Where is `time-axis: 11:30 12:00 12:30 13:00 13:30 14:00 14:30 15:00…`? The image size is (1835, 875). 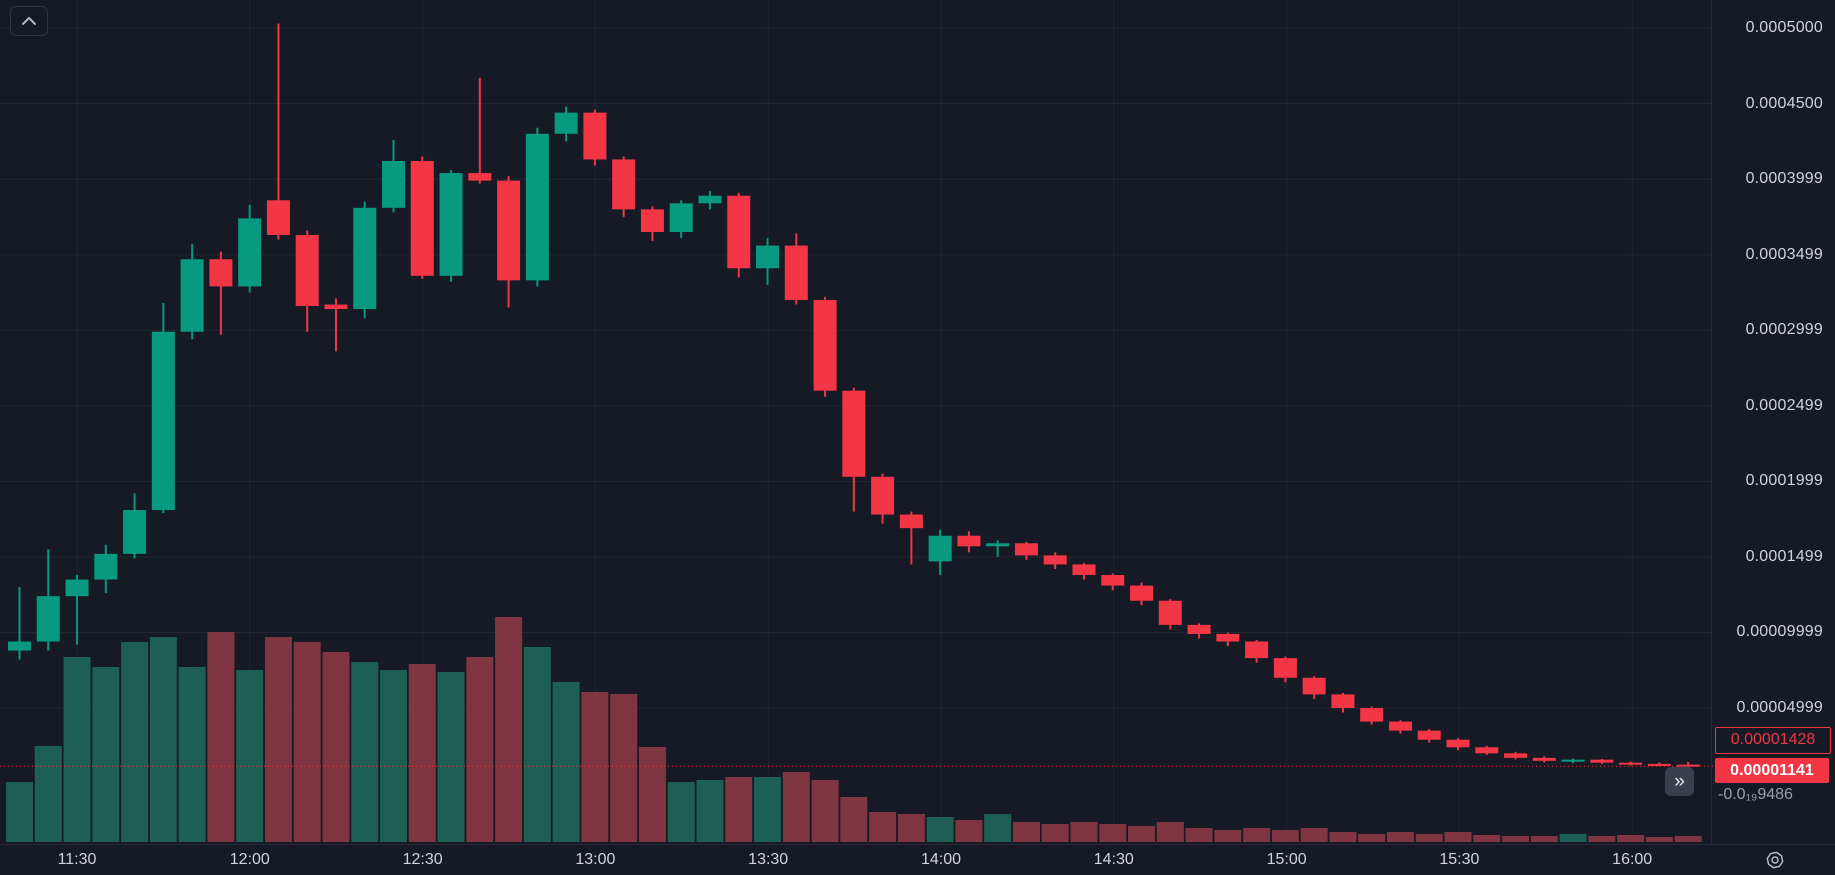 time-axis: 11:30 12:00 12:30 13:00 13:30 14:00 14:30 15:00… is located at coordinates (917, 859).